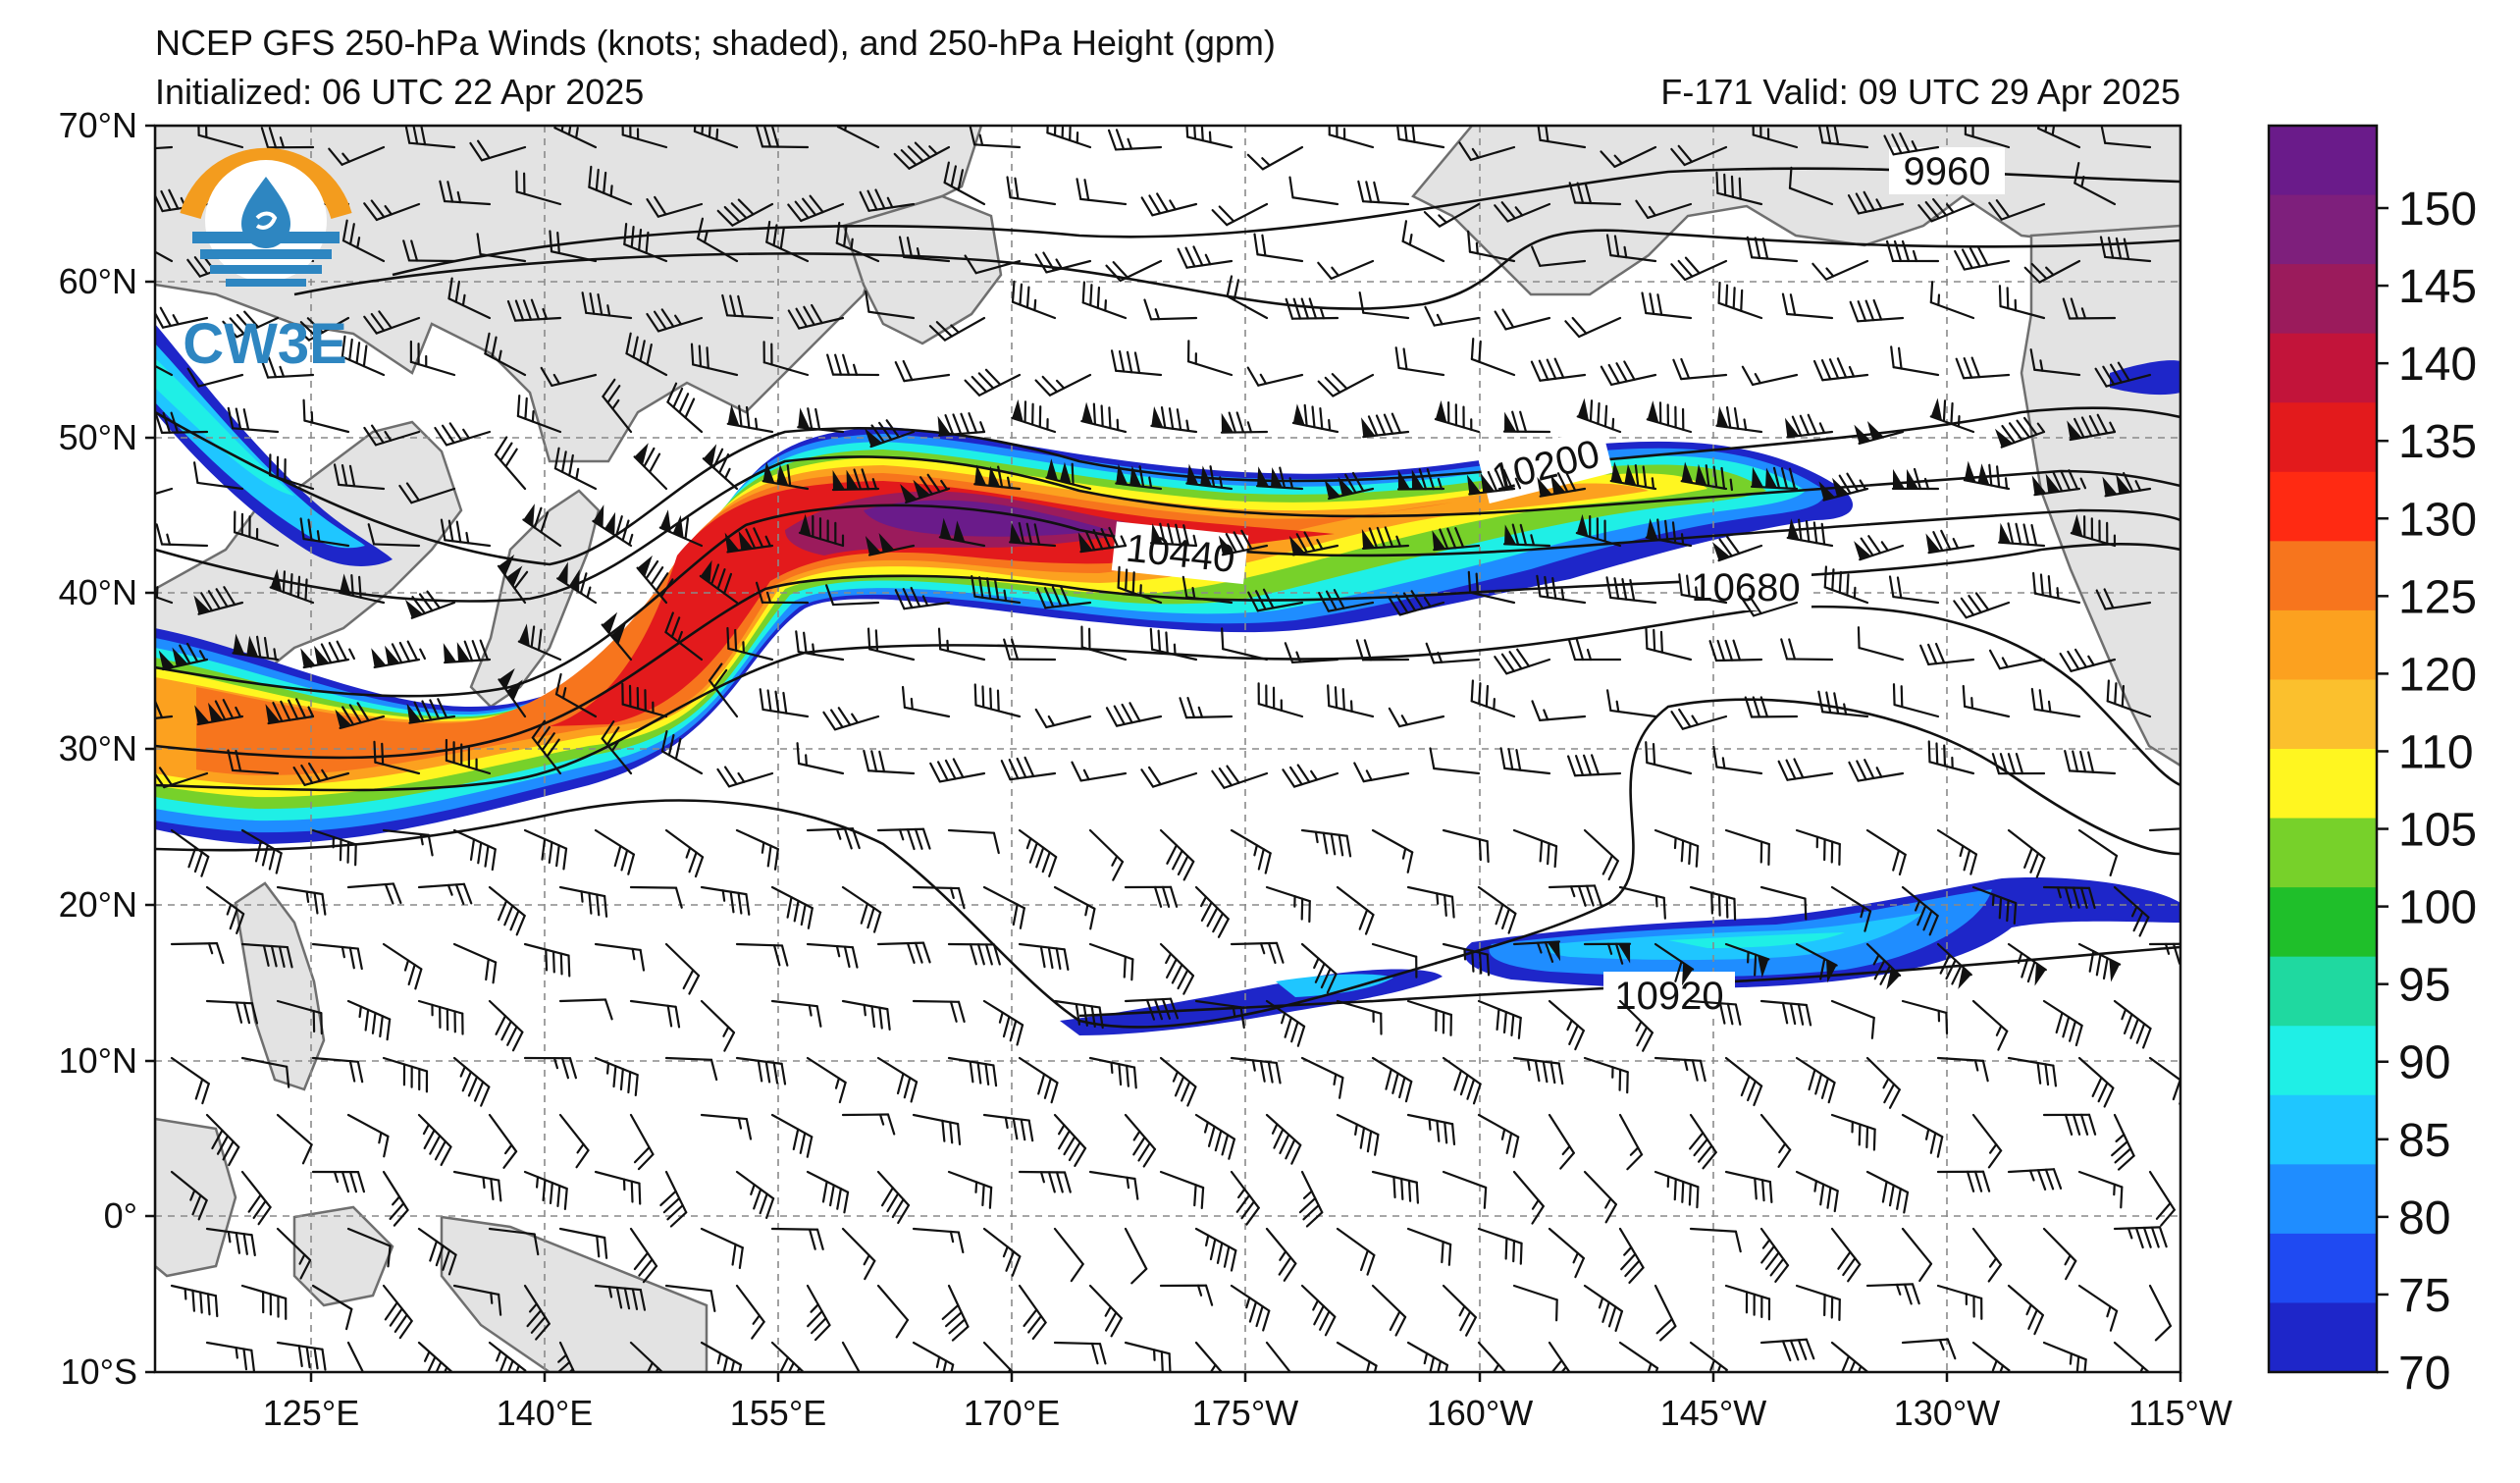 This screenshot has height=1483, width=2520. I want to click on logo-text: CW3E, so click(265, 344).